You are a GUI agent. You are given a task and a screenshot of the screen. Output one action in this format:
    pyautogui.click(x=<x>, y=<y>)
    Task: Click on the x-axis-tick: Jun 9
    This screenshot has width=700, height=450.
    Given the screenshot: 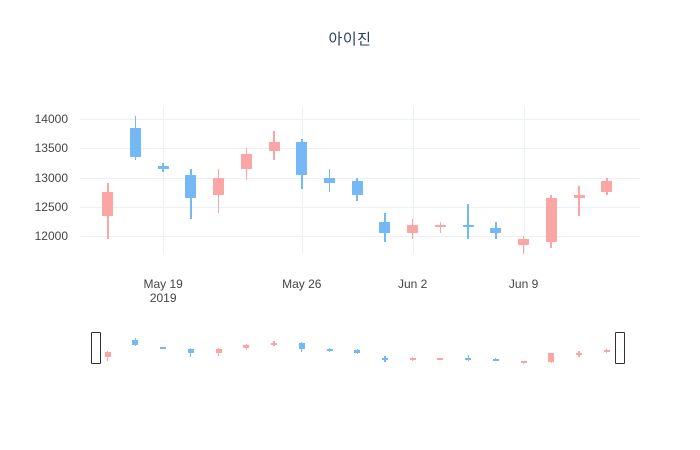 What is the action you would take?
    pyautogui.click(x=523, y=284)
    